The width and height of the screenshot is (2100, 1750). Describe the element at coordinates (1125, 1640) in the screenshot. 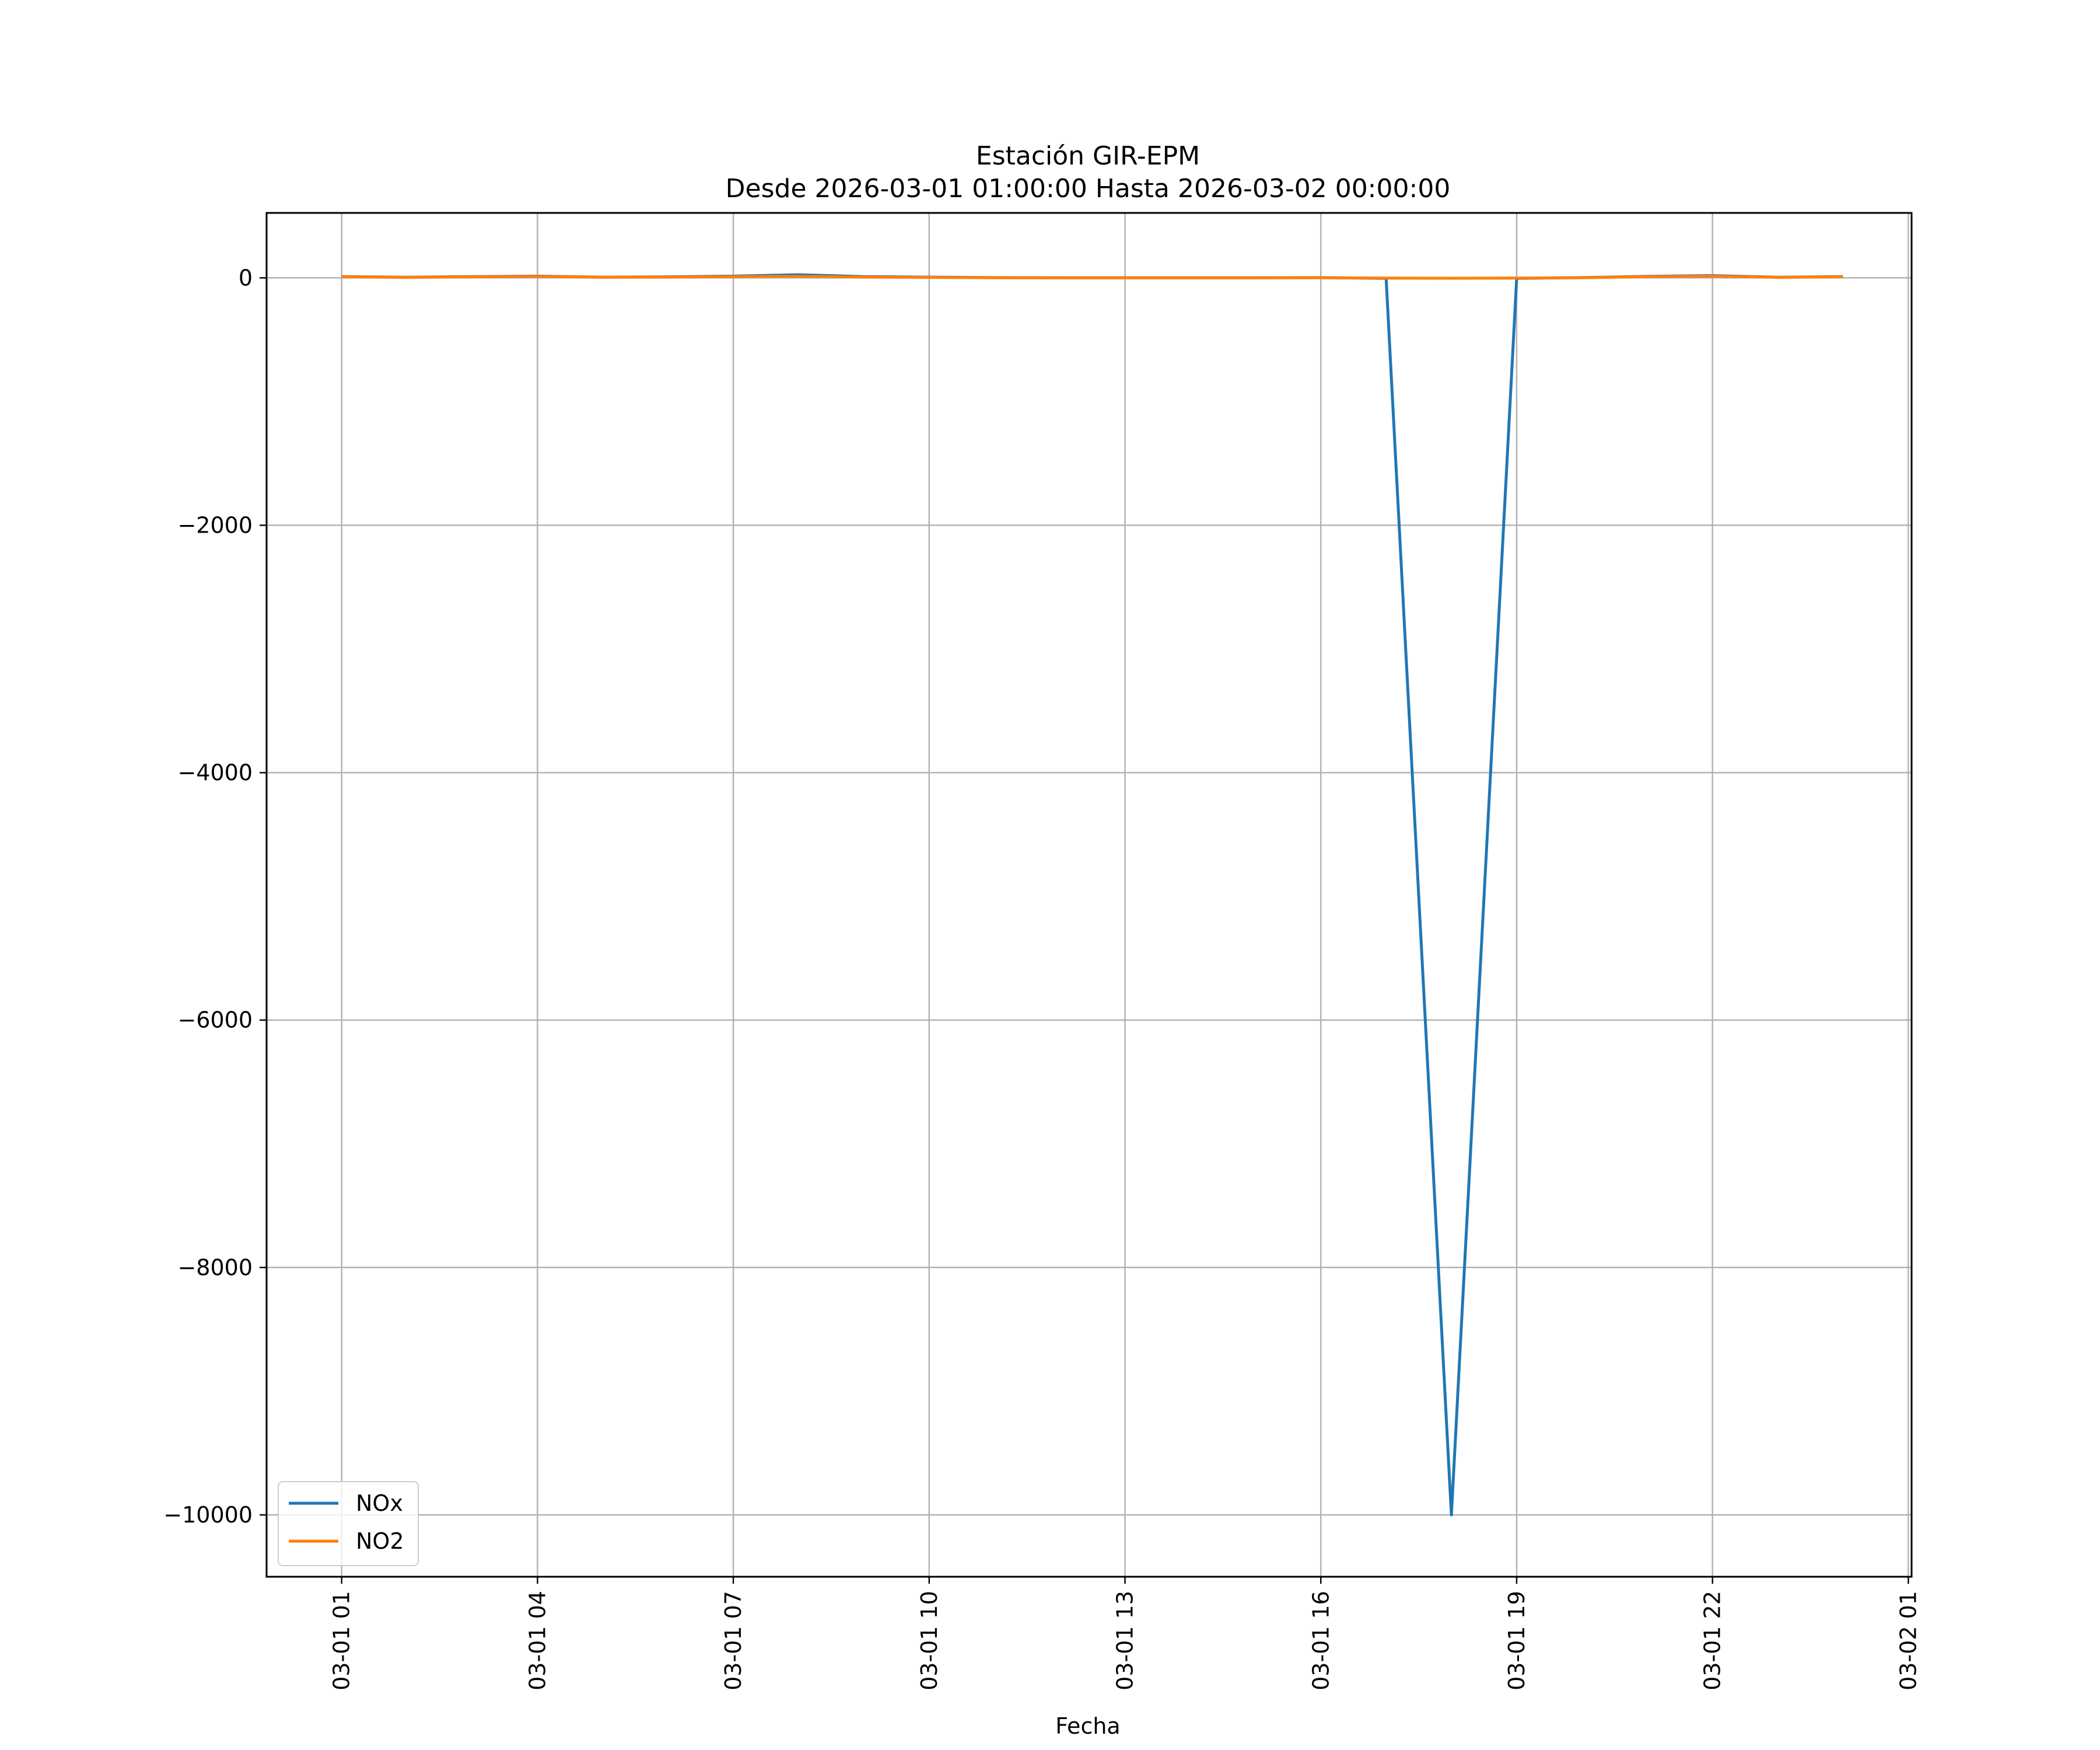

I see `x-tick-label: 03-01 13` at that location.